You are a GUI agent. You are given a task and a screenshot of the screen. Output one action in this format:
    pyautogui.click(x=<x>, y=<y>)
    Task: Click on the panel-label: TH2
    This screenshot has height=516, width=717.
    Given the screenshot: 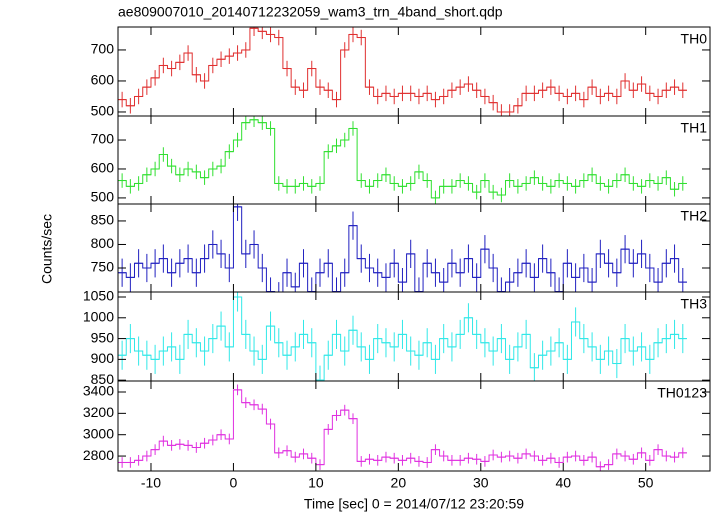 What is the action you would take?
    pyautogui.click(x=694, y=216)
    